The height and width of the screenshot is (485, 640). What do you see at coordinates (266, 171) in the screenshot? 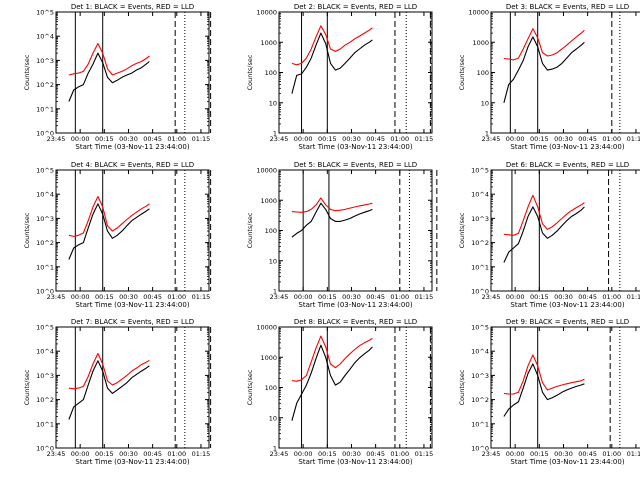
I see `y-tick-label: 10000` at bounding box center [266, 171].